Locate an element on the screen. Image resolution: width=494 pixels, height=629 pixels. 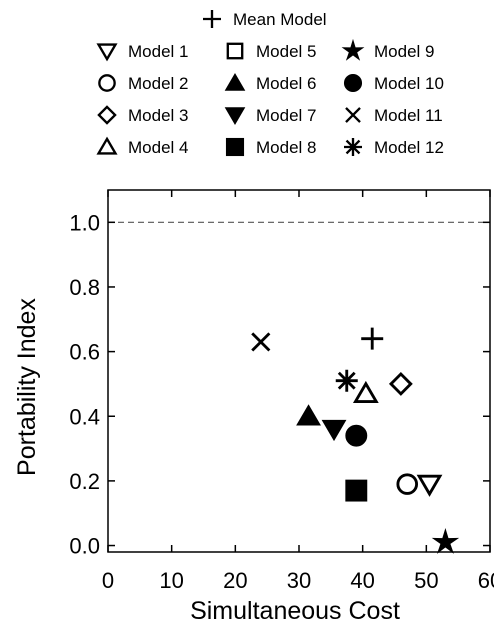
y-tick-label-5: 1.0 is located at coordinates (84, 222).